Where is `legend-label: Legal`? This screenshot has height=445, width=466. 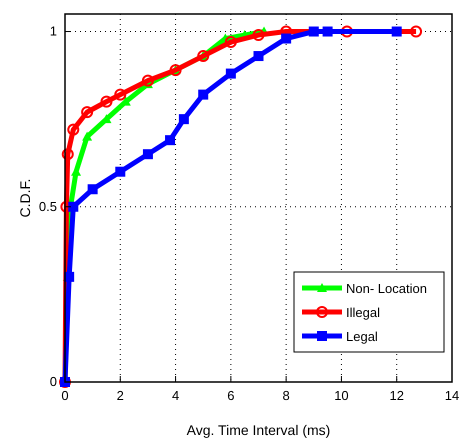 legend-label: Legal is located at coordinates (362, 336).